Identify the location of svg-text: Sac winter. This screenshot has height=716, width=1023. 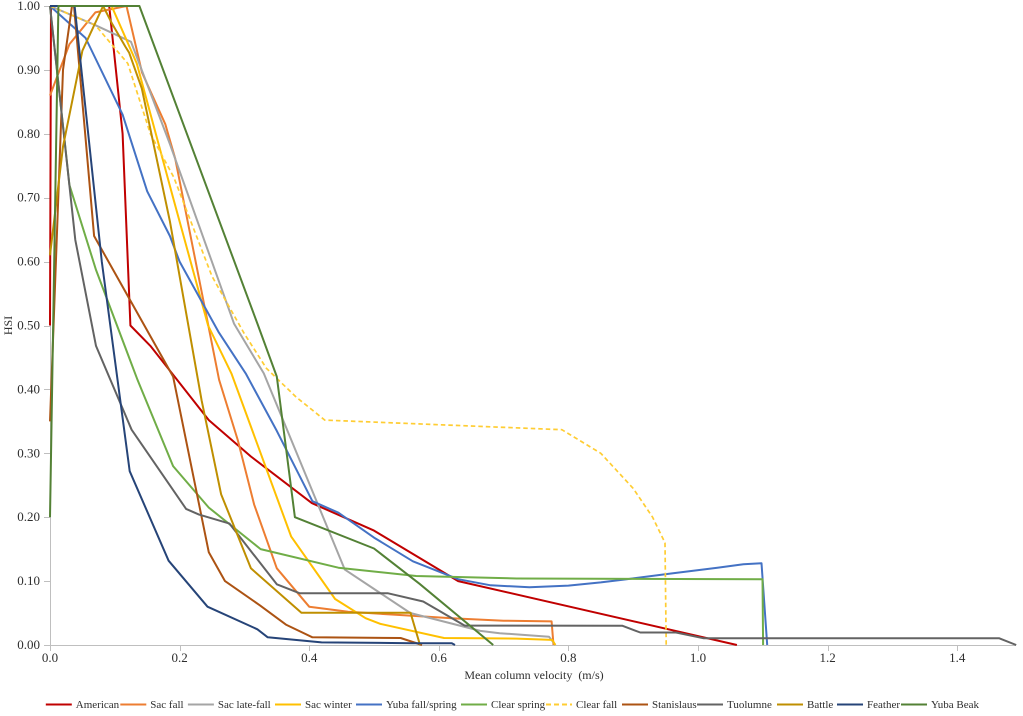
(328, 705).